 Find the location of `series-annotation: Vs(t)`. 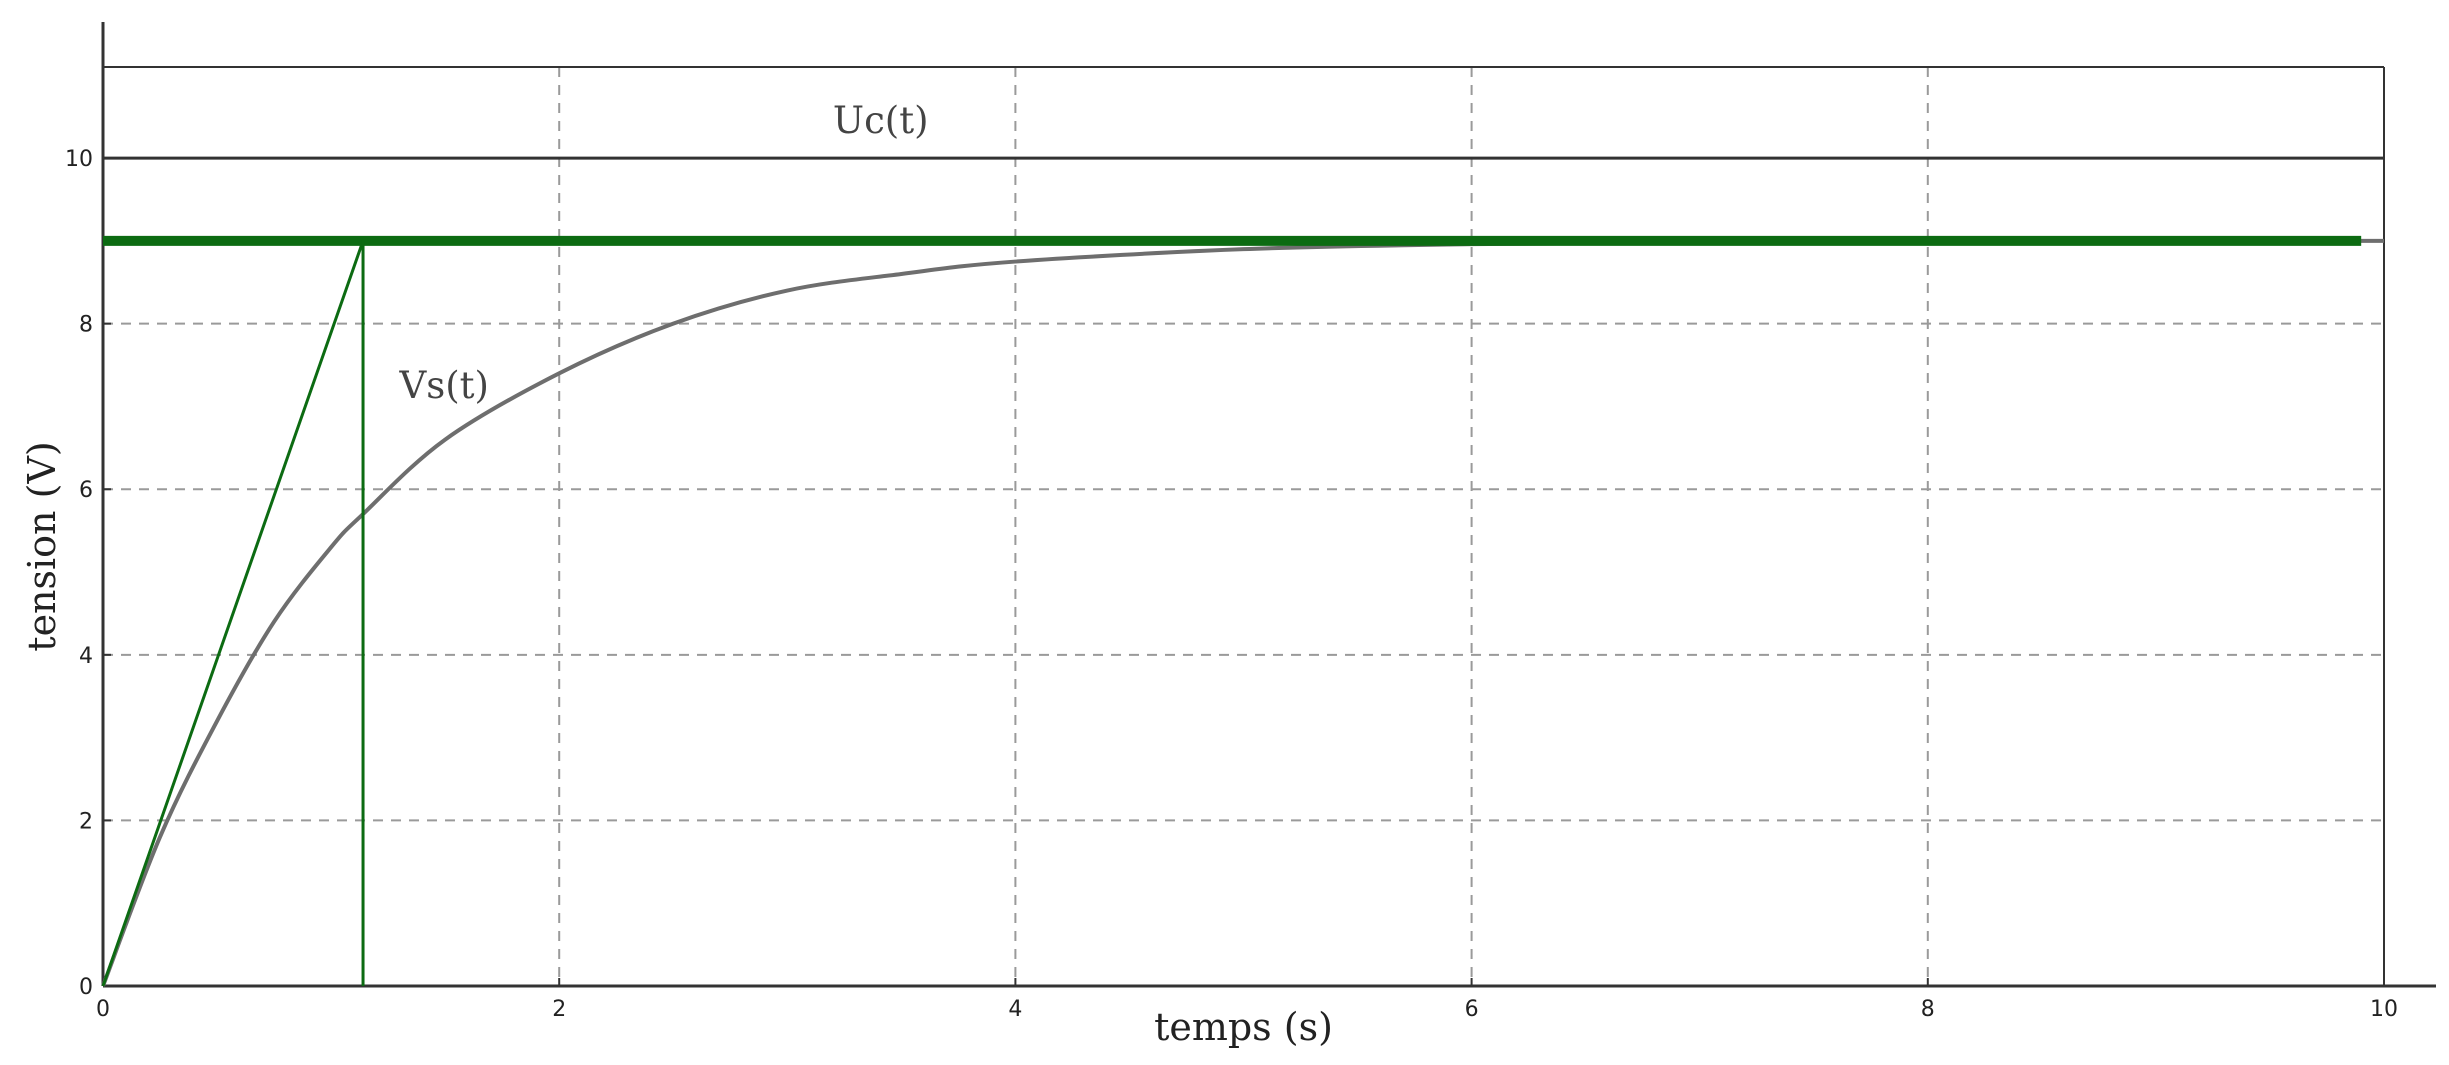

series-annotation: Vs(t) is located at coordinates (444, 385).